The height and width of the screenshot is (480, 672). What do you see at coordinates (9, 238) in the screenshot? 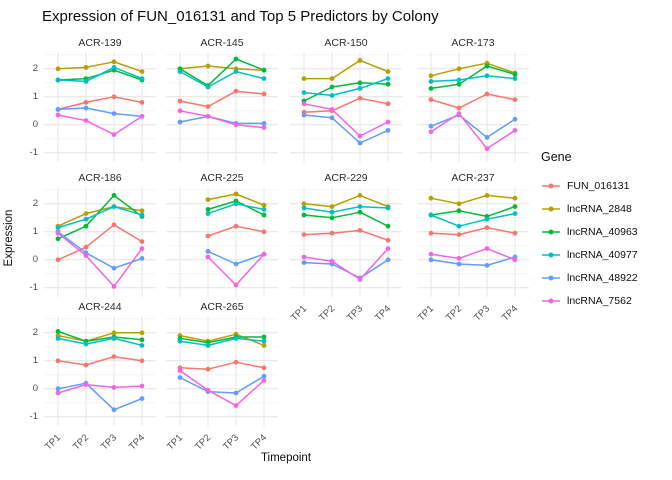
I see `y-axis-title: Expression` at bounding box center [9, 238].